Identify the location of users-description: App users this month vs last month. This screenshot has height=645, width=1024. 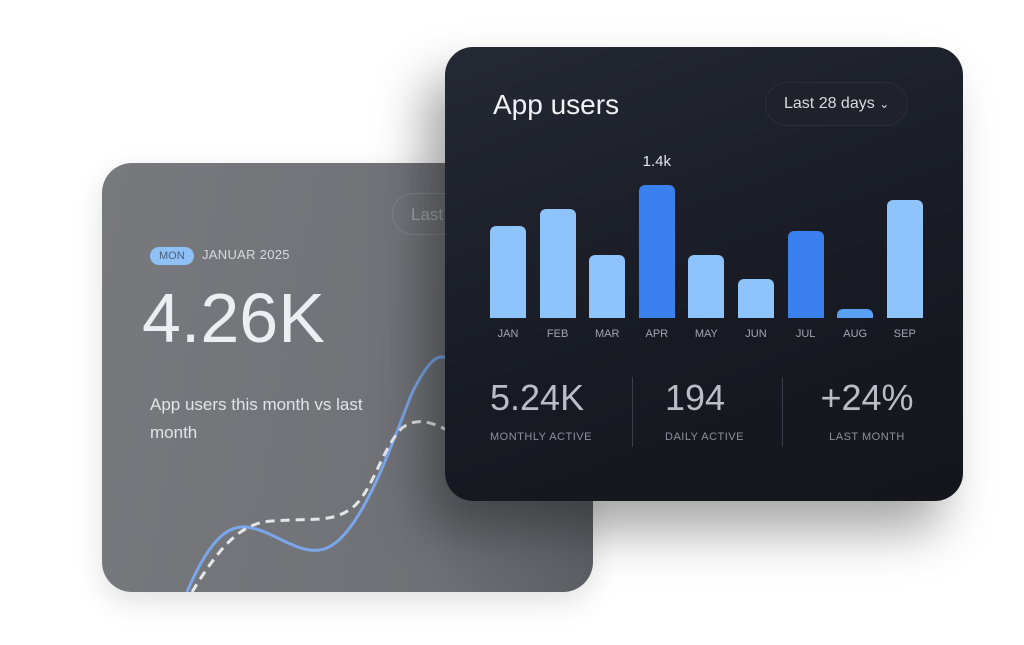
(256, 418).